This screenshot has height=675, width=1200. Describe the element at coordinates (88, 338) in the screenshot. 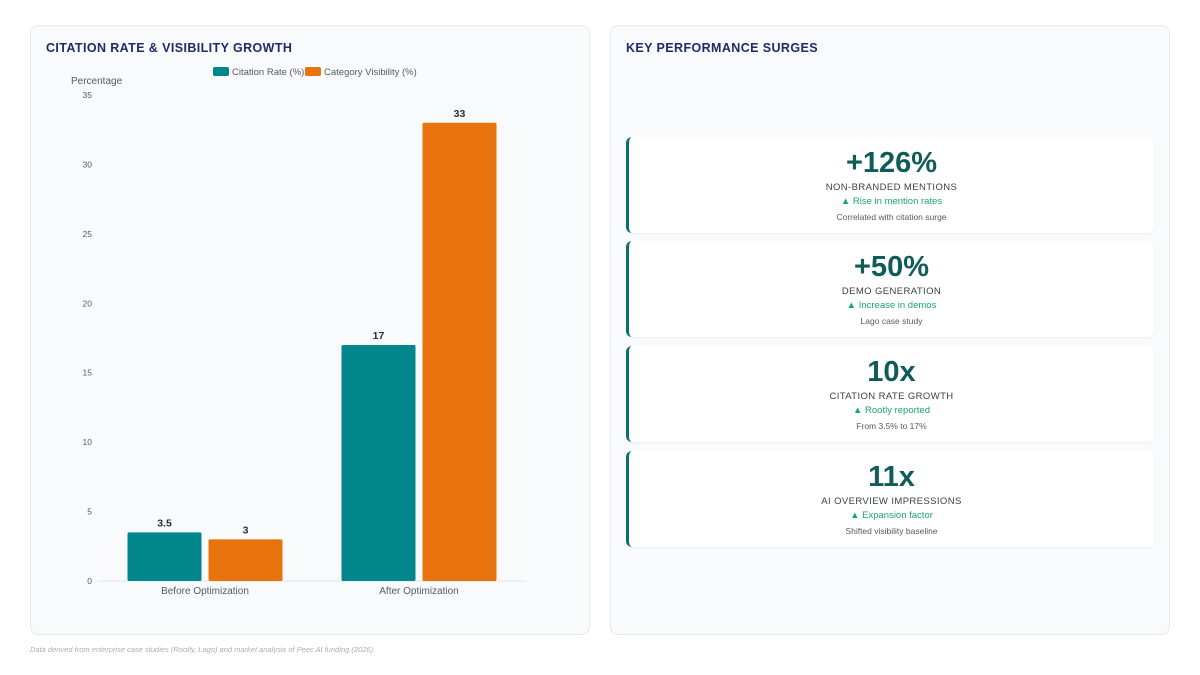

I see `y-axis-ticks: 0 5 10 15 20 25 30 35` at that location.